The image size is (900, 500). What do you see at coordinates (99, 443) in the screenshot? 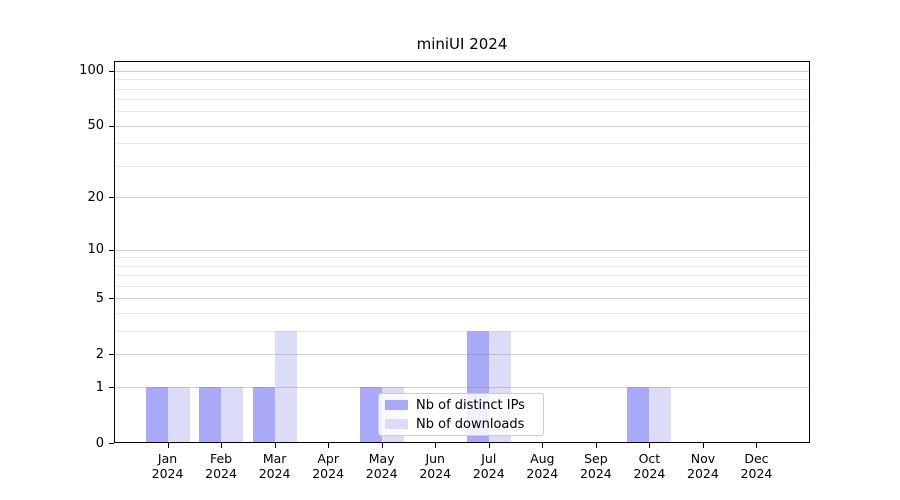
I see `y-tick-label-0: 0` at bounding box center [99, 443].